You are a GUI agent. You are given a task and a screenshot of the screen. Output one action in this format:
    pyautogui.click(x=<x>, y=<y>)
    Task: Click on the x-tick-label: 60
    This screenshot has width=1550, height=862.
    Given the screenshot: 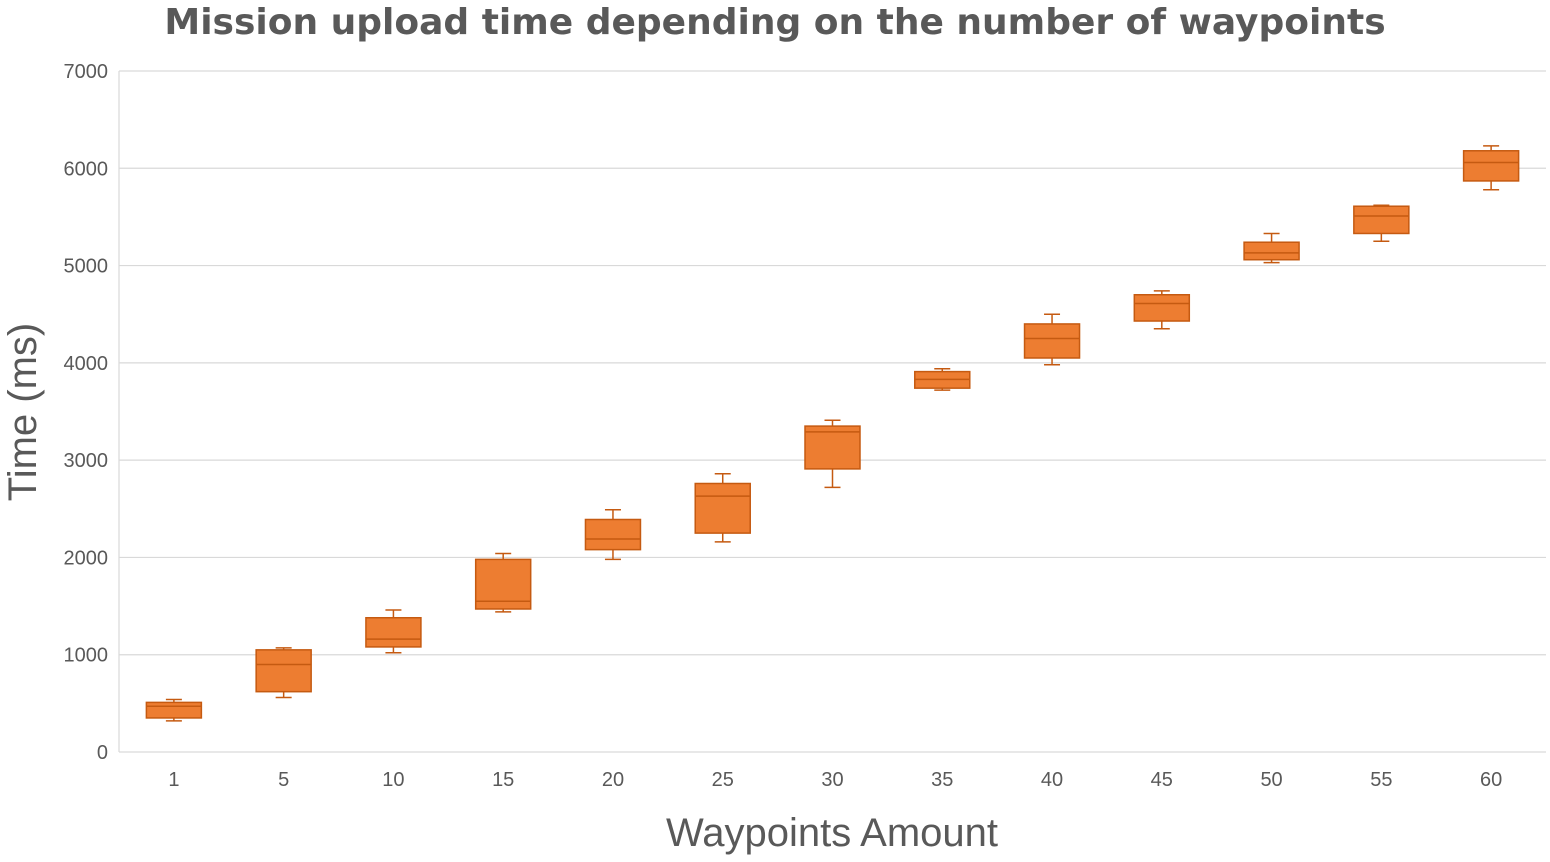 What is the action you would take?
    pyautogui.click(x=1491, y=780)
    